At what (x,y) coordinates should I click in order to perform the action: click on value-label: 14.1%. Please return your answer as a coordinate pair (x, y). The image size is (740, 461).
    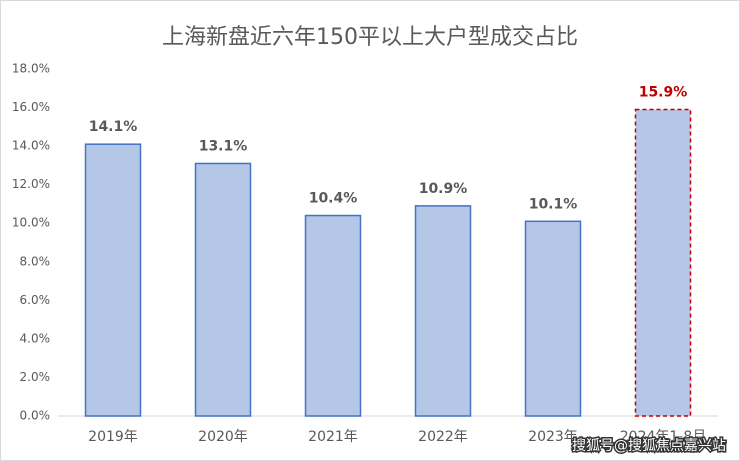
    Looking at the image, I should click on (113, 127).